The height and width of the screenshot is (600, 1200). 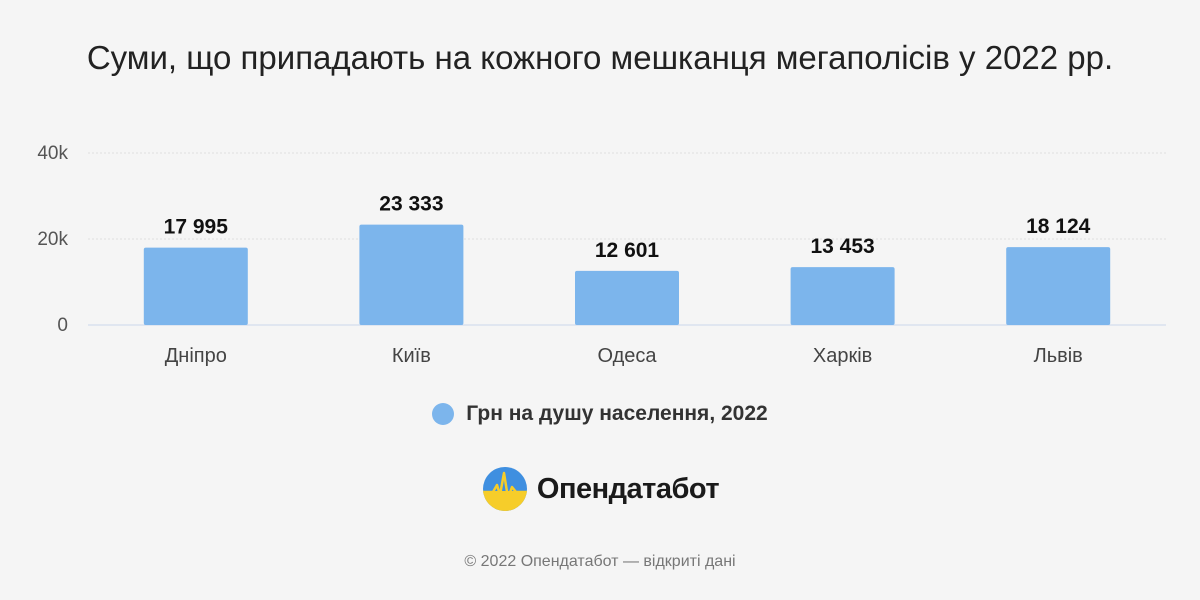 I want to click on y-tick-label: 40k, so click(x=52, y=153).